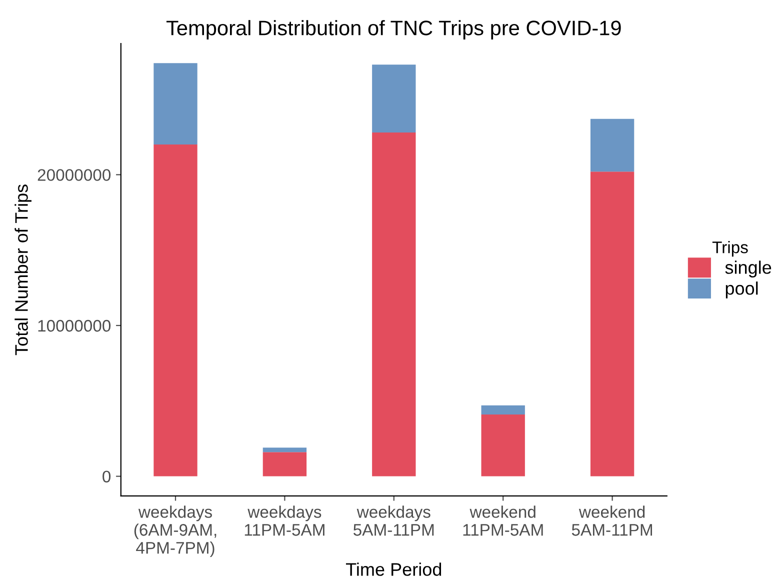 The height and width of the screenshot is (580, 780). I want to click on x-tick-label: weekend 5AM-11PM, so click(612, 521).